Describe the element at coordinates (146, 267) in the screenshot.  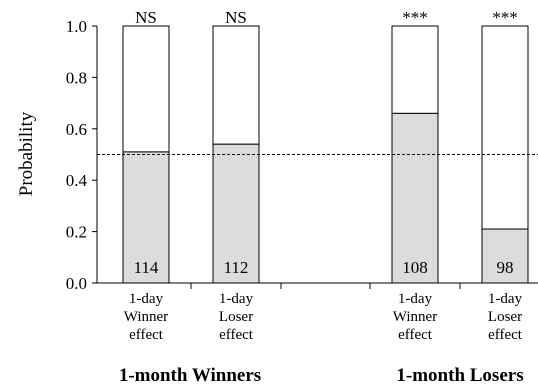
I see `count-label: 114` at that location.